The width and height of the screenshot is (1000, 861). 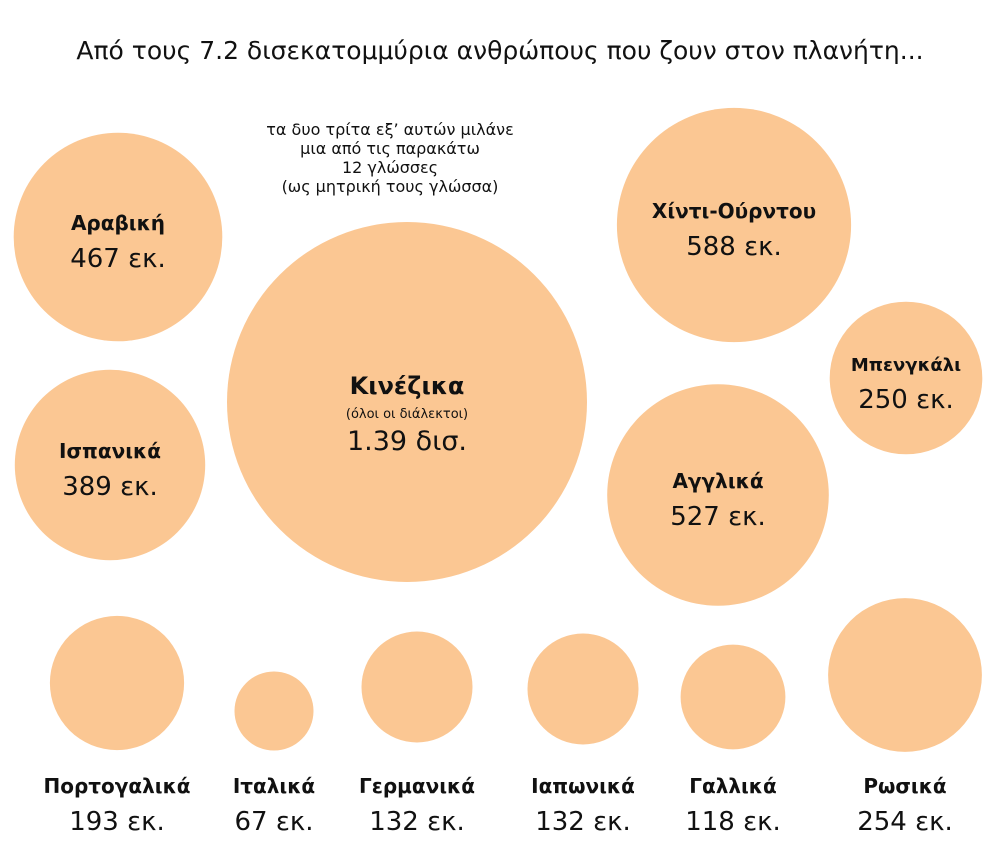 What do you see at coordinates (407, 386) in the screenshot?
I see `label-chinese: Κινέζικα` at bounding box center [407, 386].